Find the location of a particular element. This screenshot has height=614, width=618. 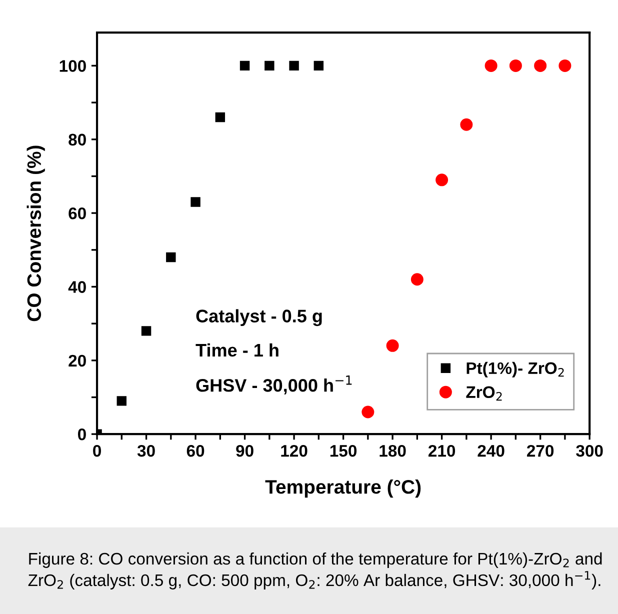

text: Figure 8: CO conversion as a function of the temperature for Pt(1%)-ZrO$_{2}$ and ZrO$_{2}$ (catalyst: 0.5 g, CO: 500 ppm, O$_{2}$: 20% Ar balance, GHSV: 30,000 h$^{−1}$). is located at coordinates (315, 571).